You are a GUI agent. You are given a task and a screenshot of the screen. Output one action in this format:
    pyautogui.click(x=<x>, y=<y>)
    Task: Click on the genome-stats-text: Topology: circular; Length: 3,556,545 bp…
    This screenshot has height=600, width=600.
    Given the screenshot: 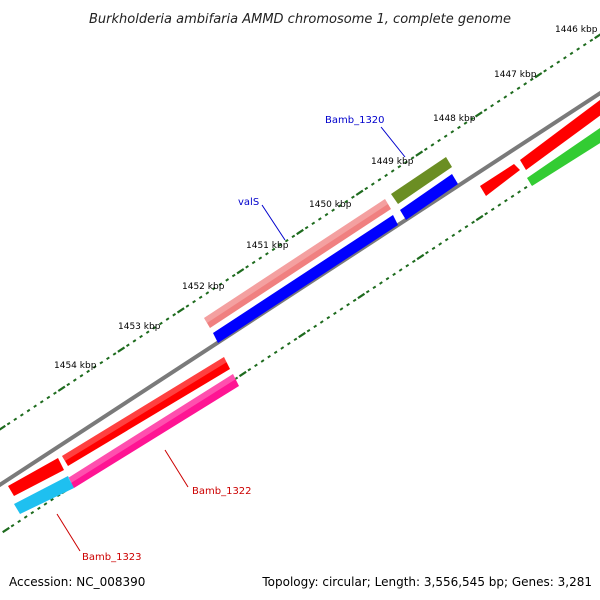 What is the action you would take?
    pyautogui.click(x=426, y=582)
    